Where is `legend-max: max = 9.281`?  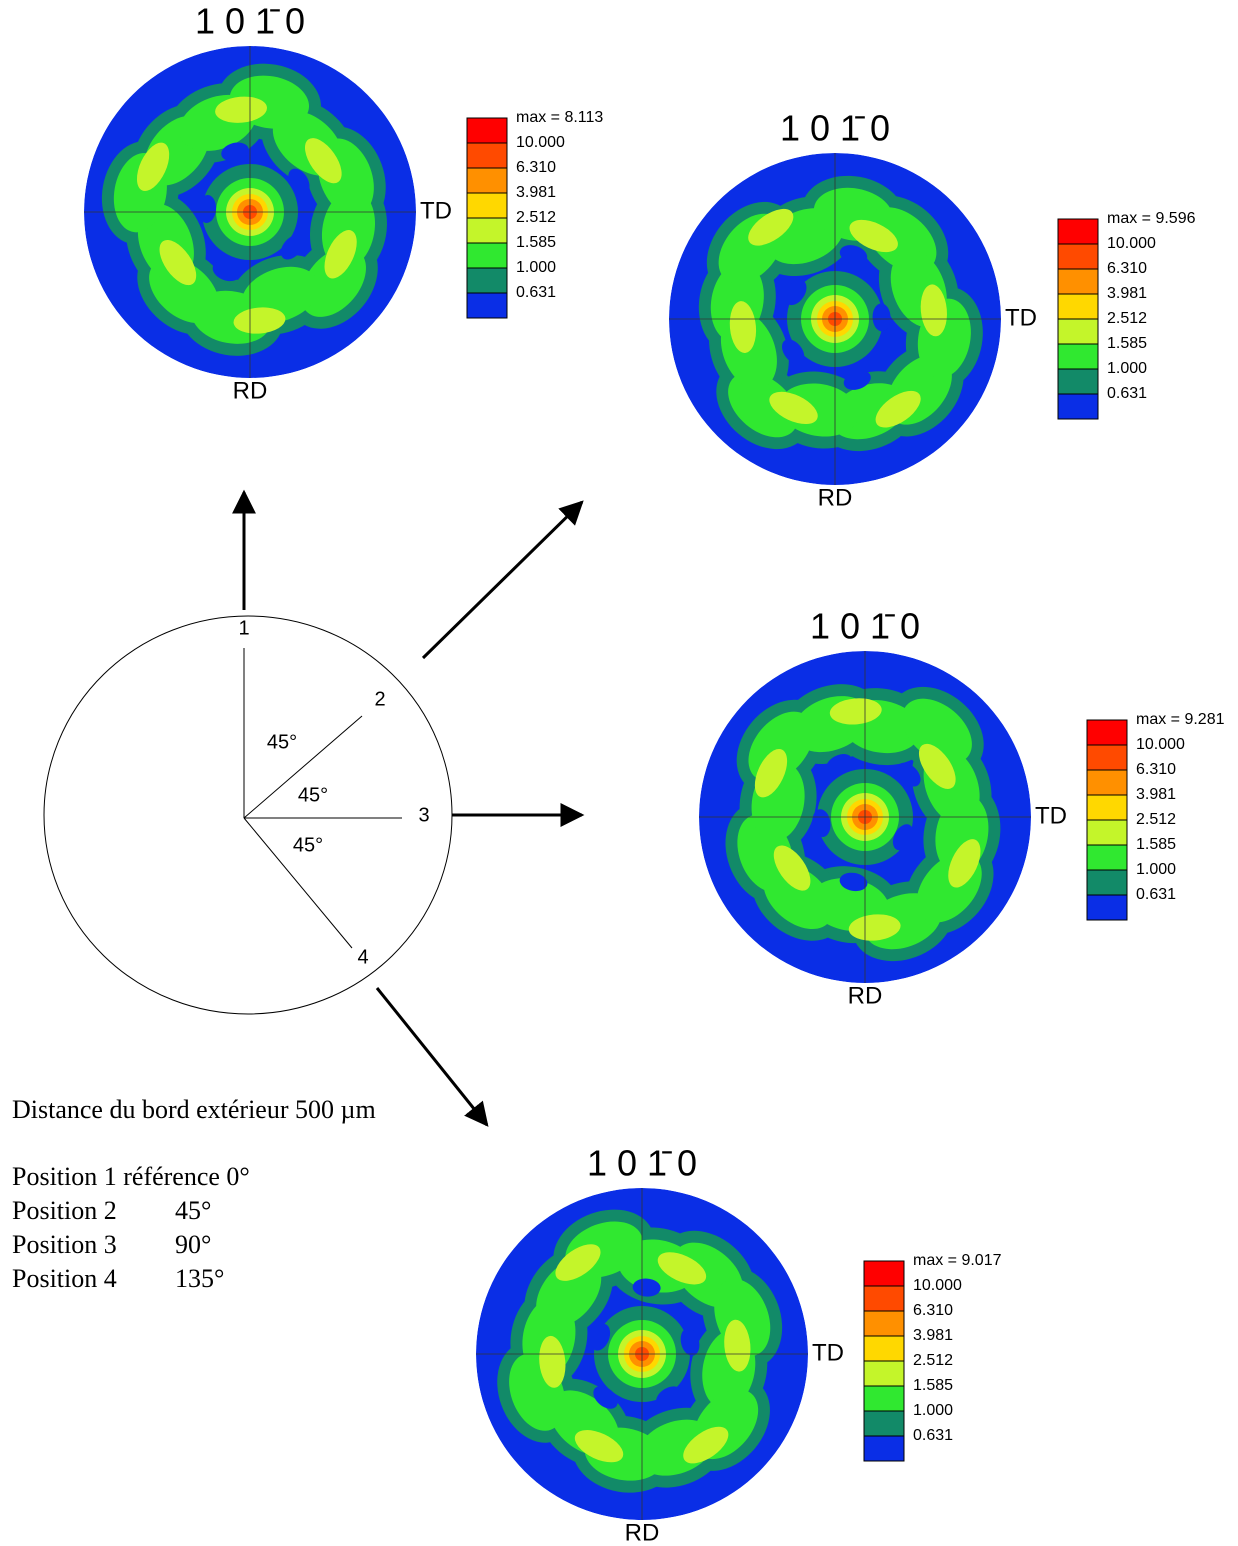 legend-max: max = 9.281 is located at coordinates (1180, 719).